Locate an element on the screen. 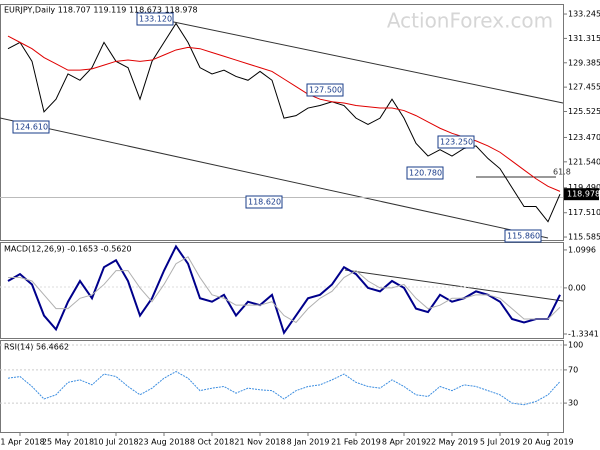 This screenshot has height=450, width=600. x-tick-label: 23 Aug 2018 is located at coordinates (163, 442).